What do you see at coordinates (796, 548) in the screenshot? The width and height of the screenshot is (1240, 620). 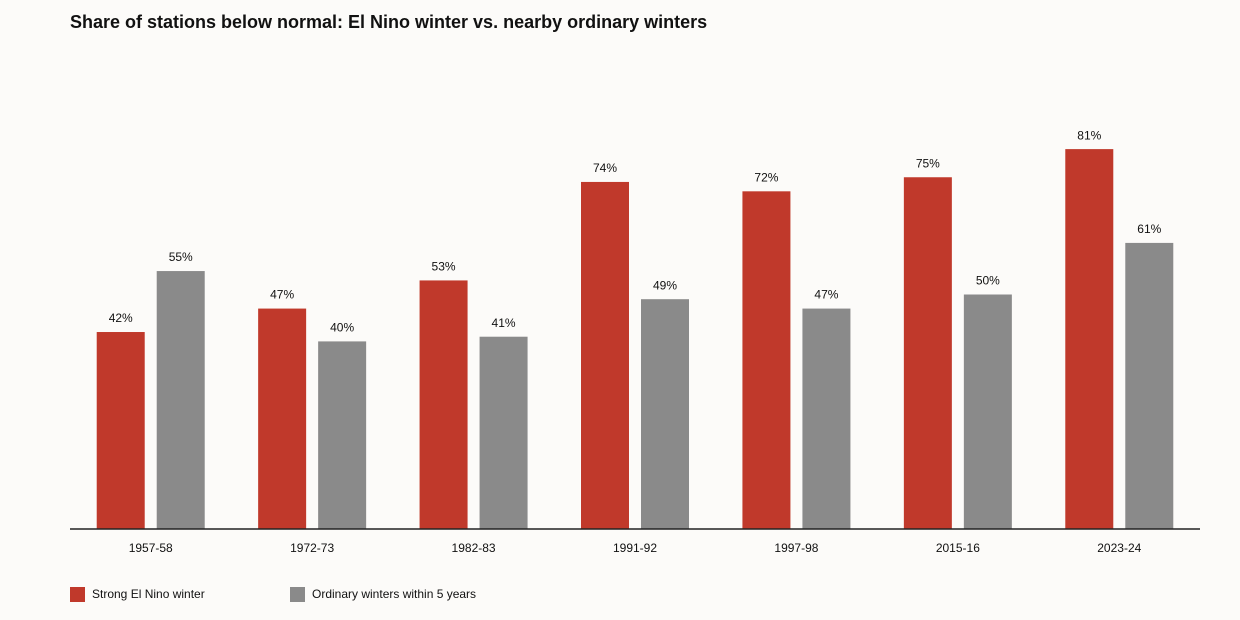 I see `x-tick-label: 1997-98` at bounding box center [796, 548].